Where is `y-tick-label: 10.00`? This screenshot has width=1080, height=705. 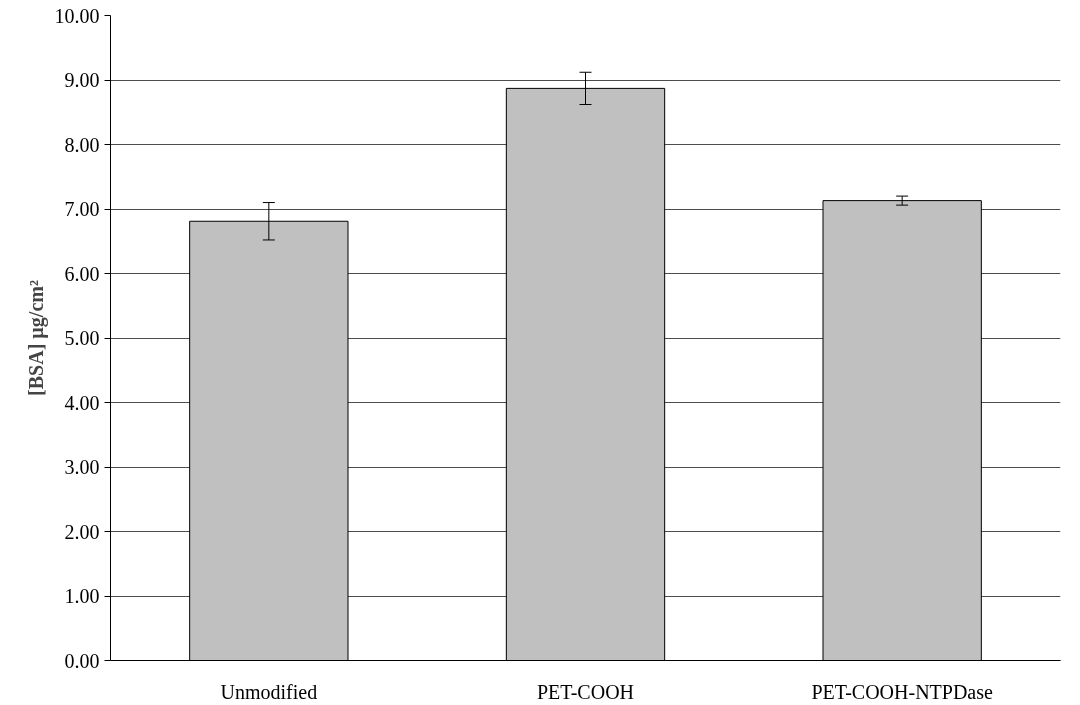 y-tick-label: 10.00 is located at coordinates (77, 15).